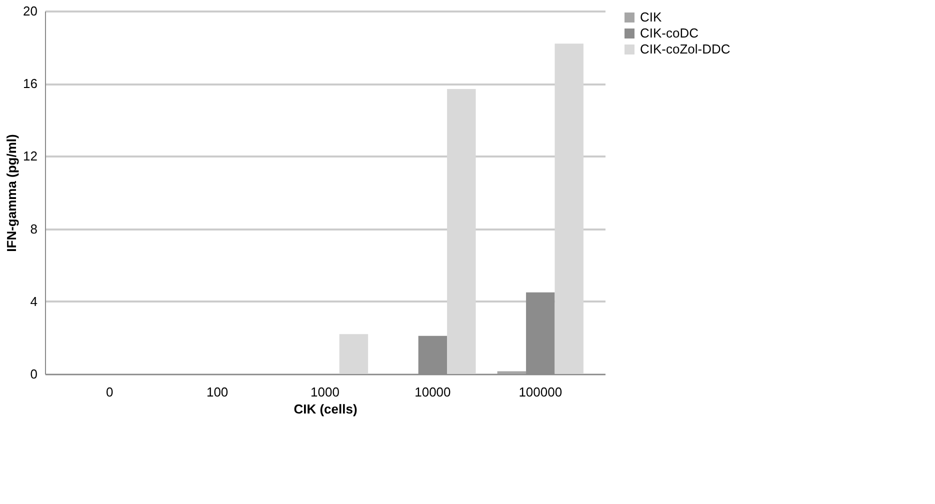 The image size is (935, 504). What do you see at coordinates (669, 33) in the screenshot?
I see `legend-label: CIK-coDC` at bounding box center [669, 33].